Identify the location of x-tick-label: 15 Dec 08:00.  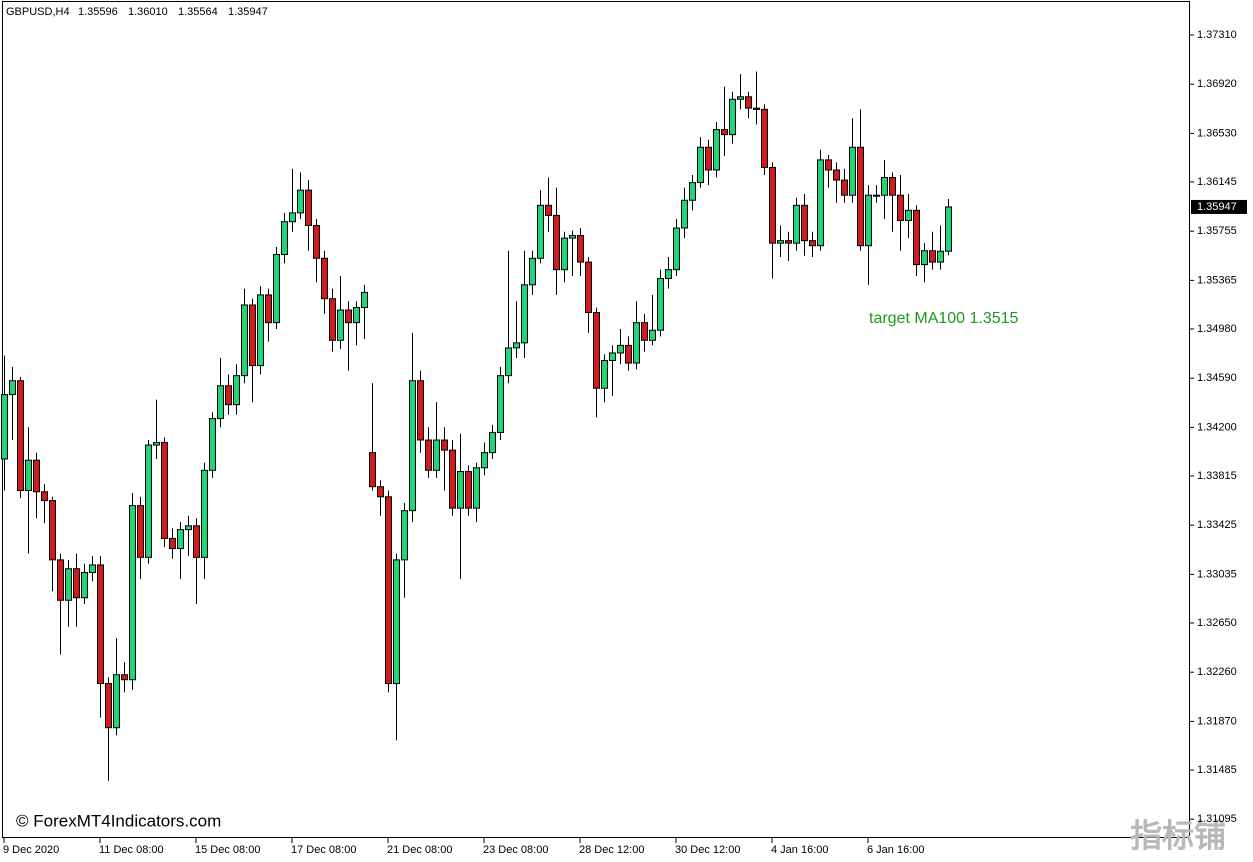
(227, 850).